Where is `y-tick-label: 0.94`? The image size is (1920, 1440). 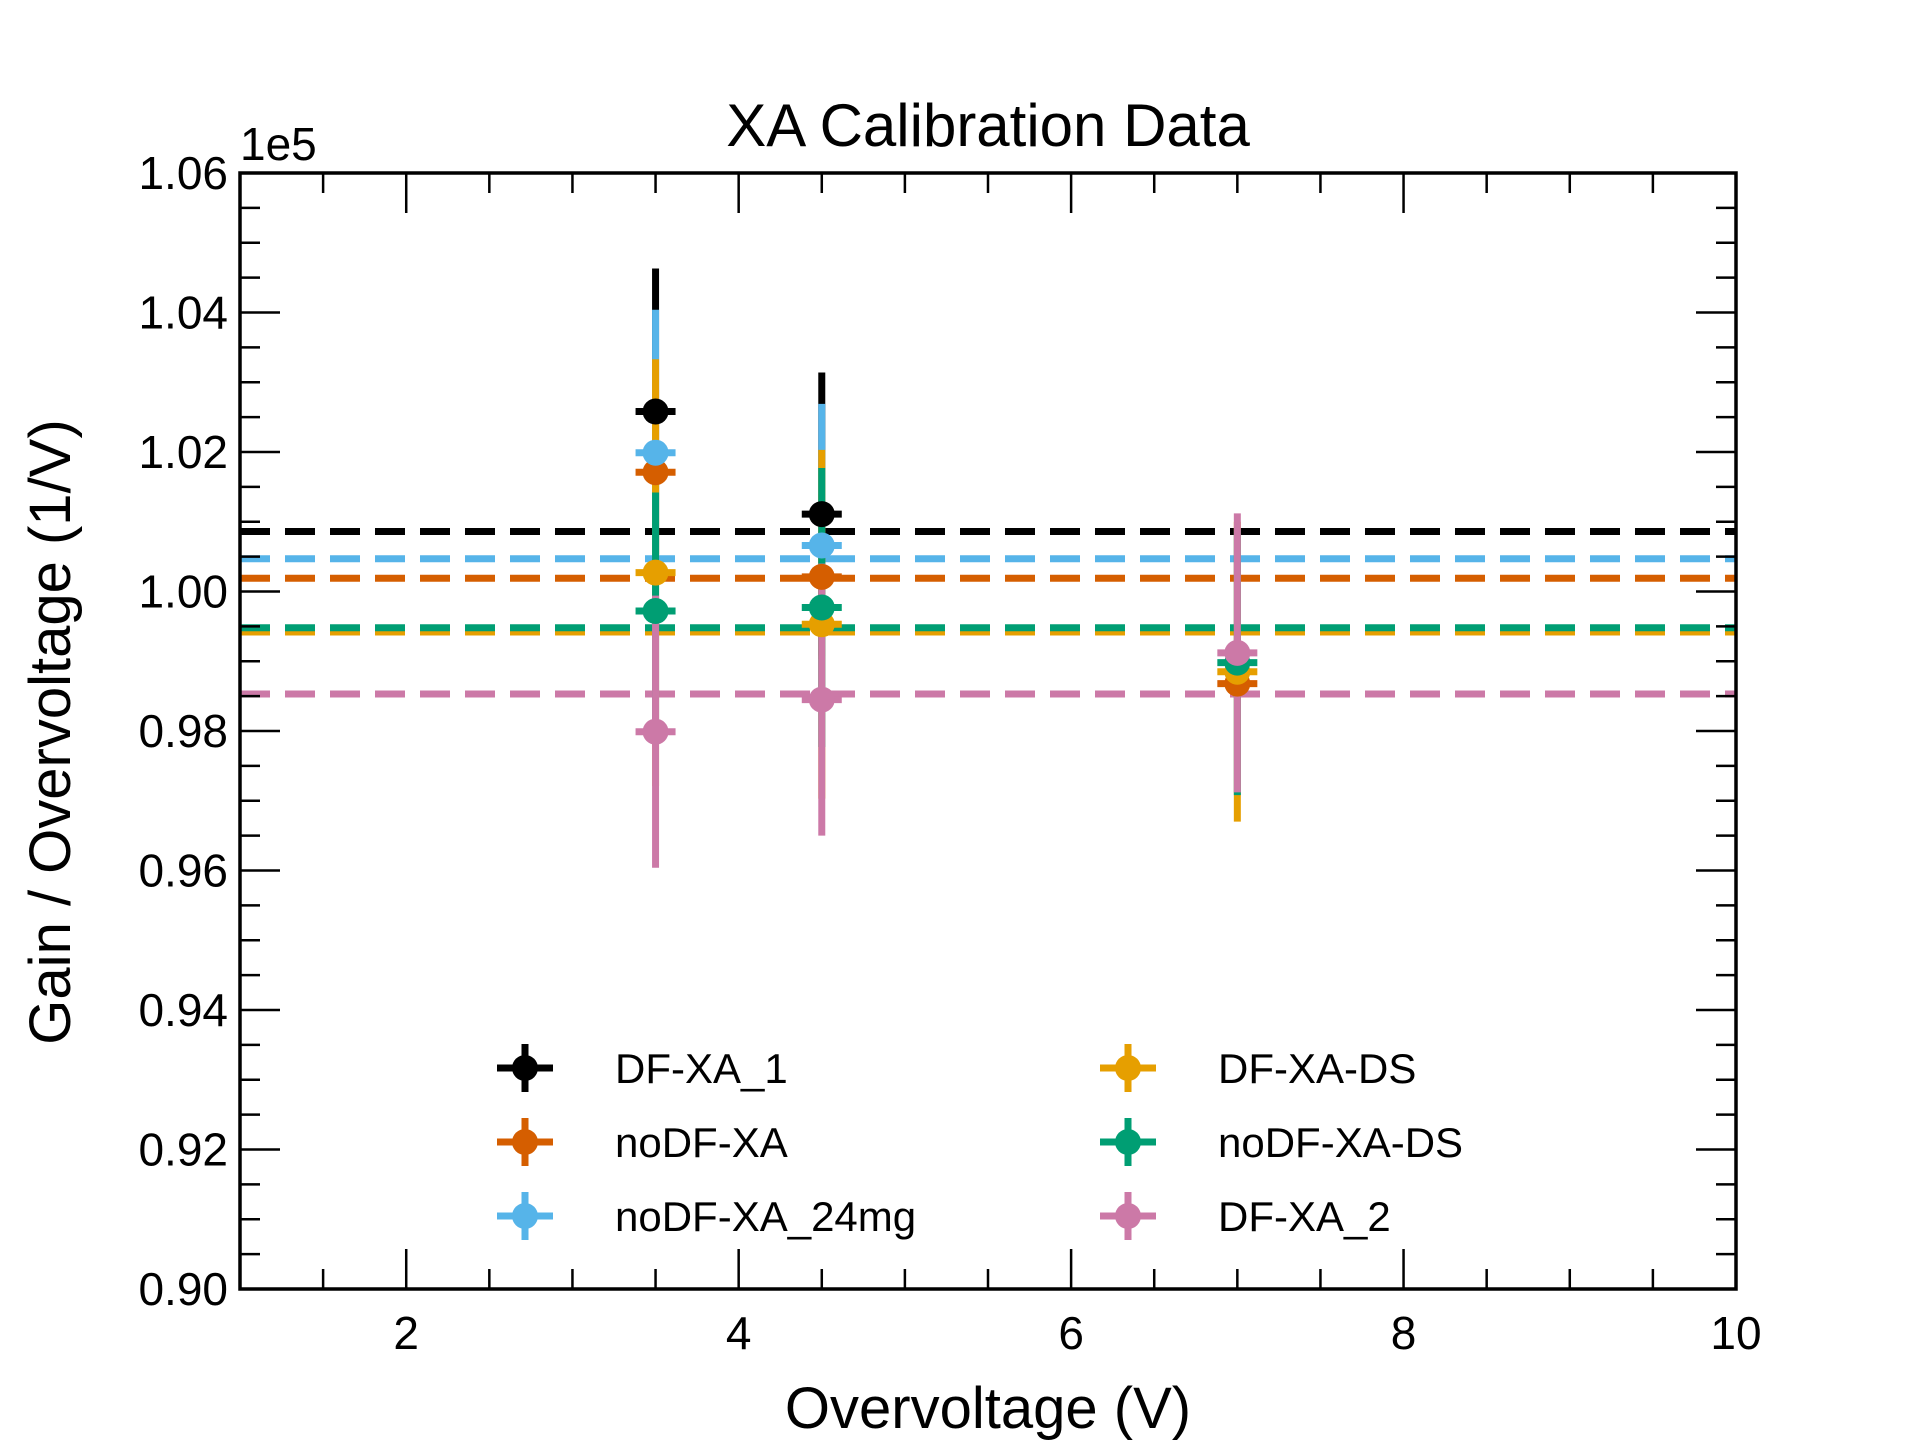
y-tick-label: 0.94 is located at coordinates (183, 1010).